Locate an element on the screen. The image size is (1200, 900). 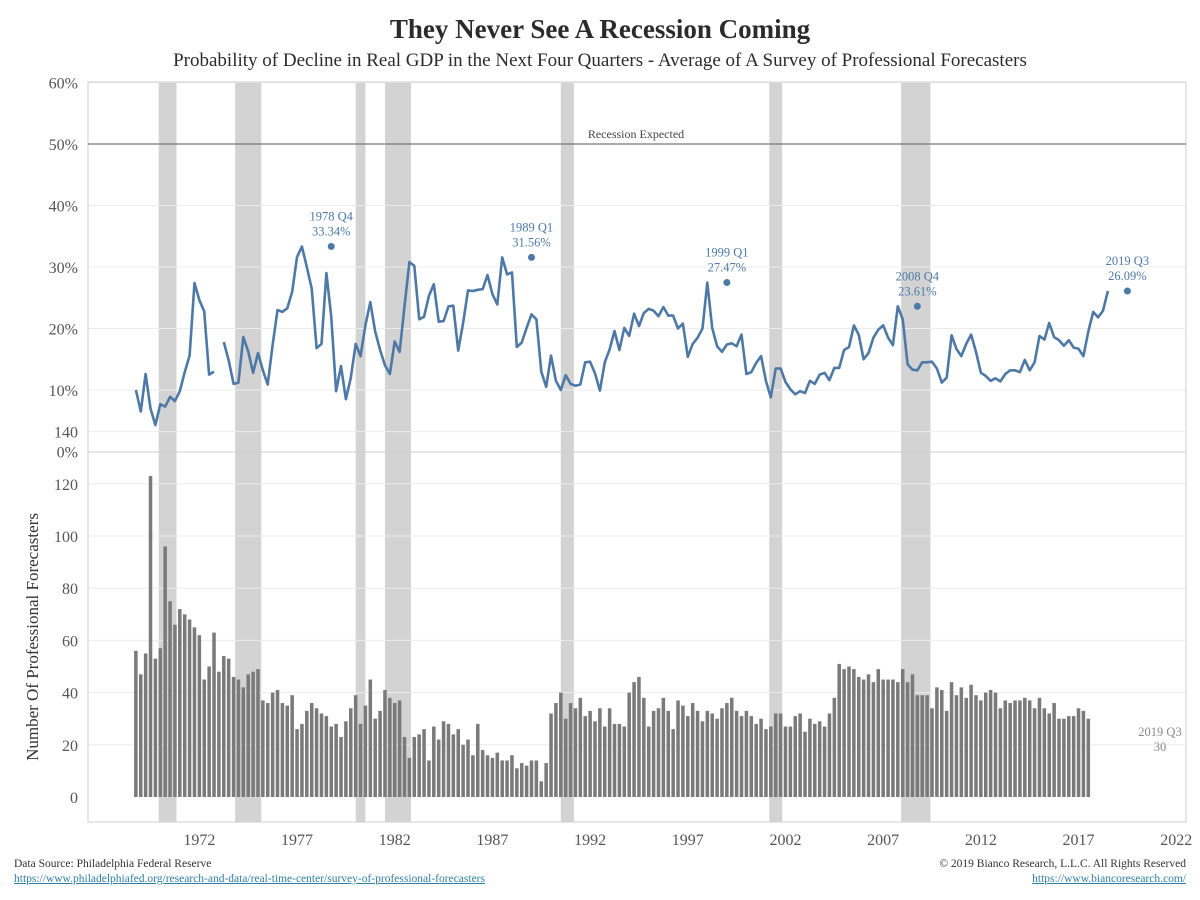
bar-annotation-quarter: 2019 Q3 is located at coordinates (1159, 732).